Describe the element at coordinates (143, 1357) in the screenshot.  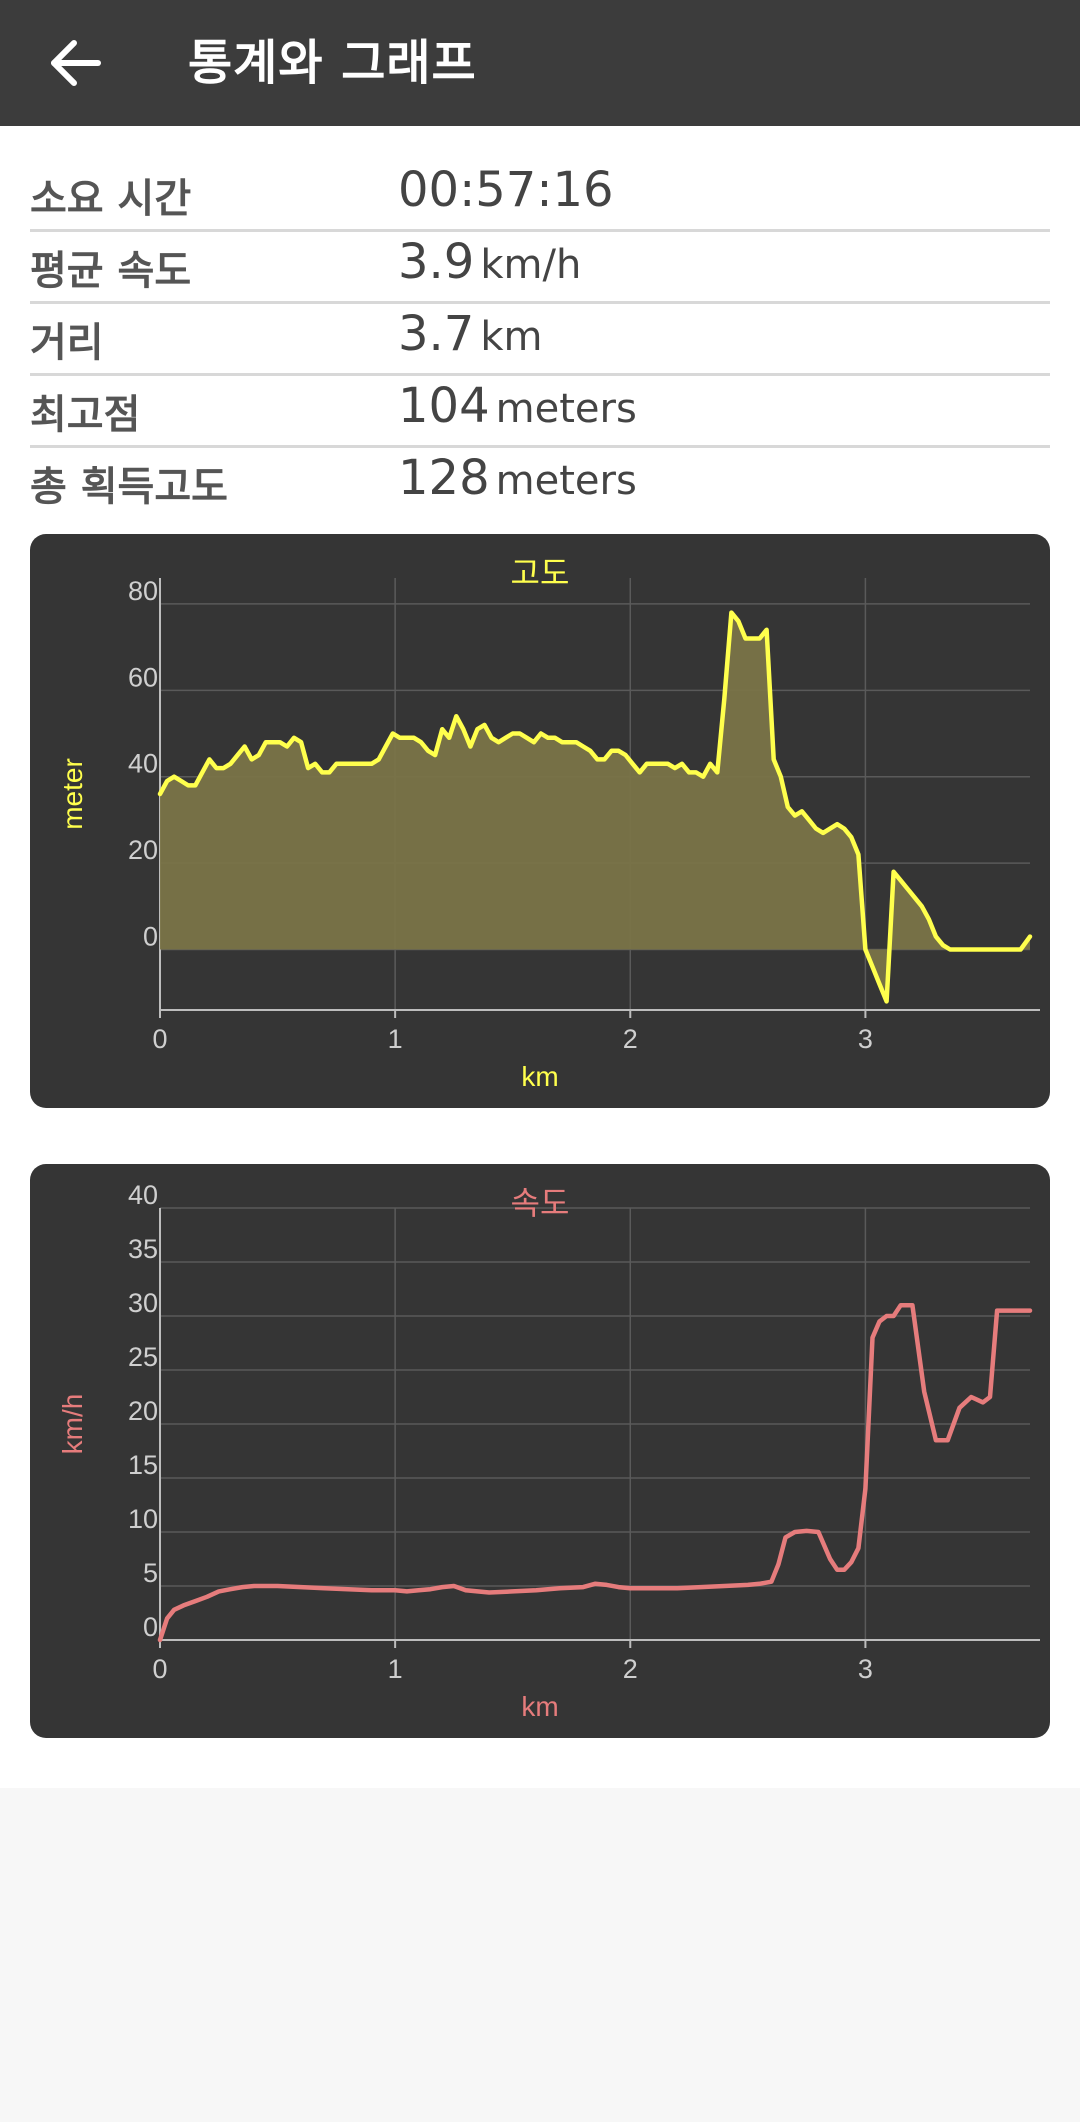
I see `y-tick-label: 25` at that location.